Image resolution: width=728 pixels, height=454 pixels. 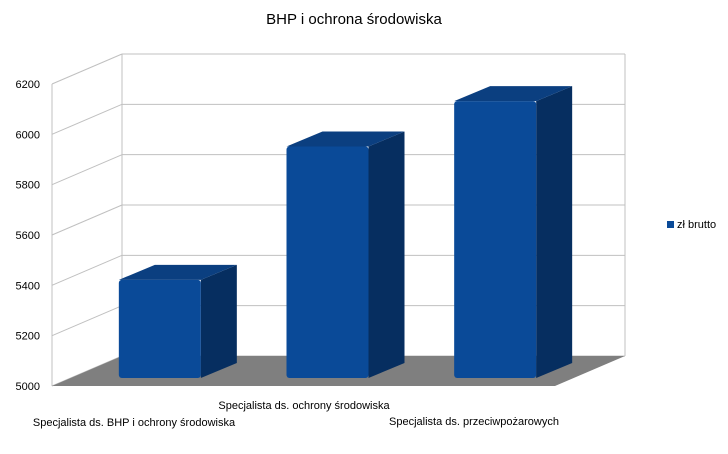 What do you see at coordinates (304, 406) in the screenshot?
I see `x-category-label: Specjalista ds. ochrony środowiska` at bounding box center [304, 406].